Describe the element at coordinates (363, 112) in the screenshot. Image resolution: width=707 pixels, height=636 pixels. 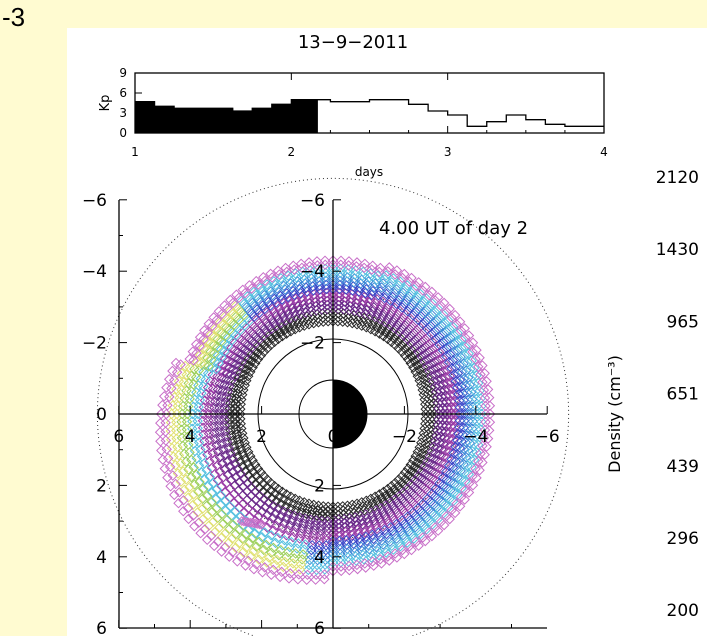
I see `kp-axis-ticks: 1 2 3 4 0 3 6 9` at that location.